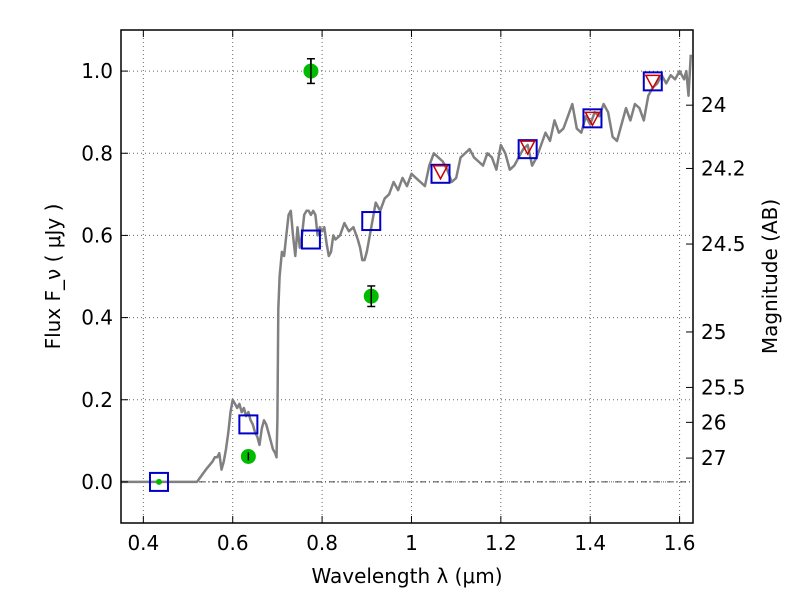 The width and height of the screenshot is (800, 600). I want to click on right-axis: 24 24.2 24.5 25 25.5 26 27, so click(716, 281).